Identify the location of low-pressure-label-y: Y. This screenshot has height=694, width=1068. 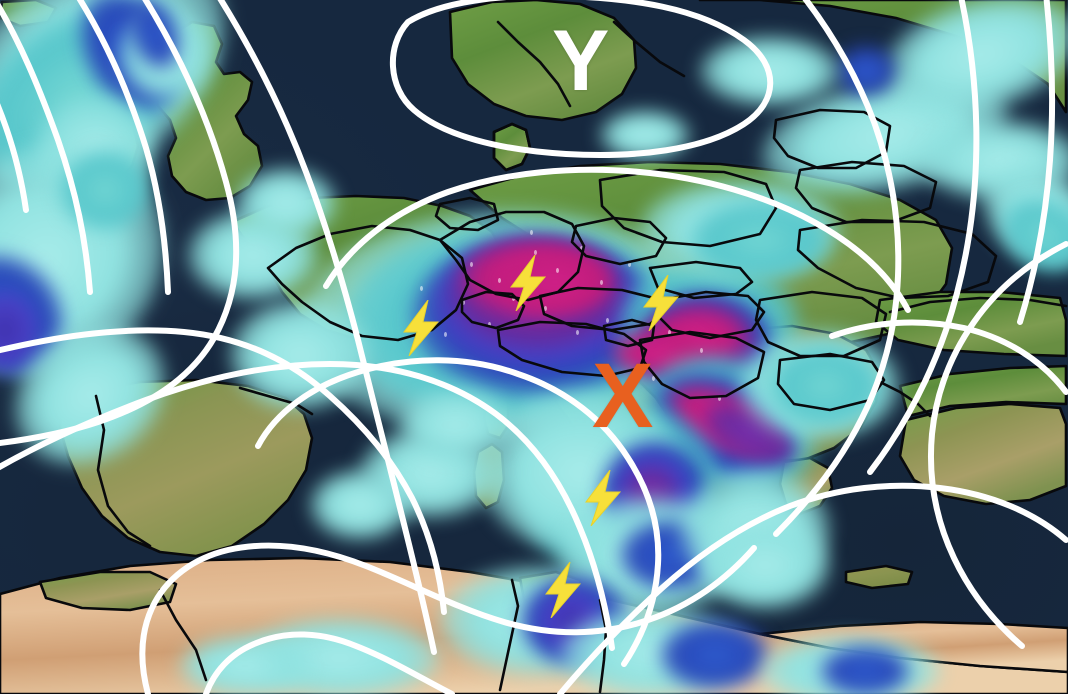
(581, 61).